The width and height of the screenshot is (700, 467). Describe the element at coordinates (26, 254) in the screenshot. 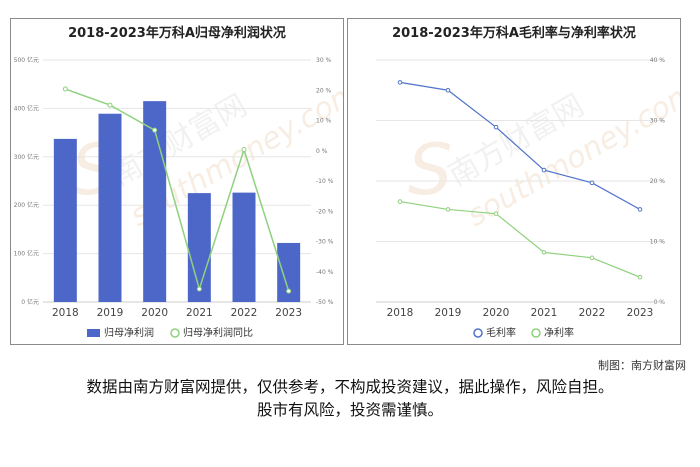

I see `left-y-tick-label: 100 亿元` at that location.